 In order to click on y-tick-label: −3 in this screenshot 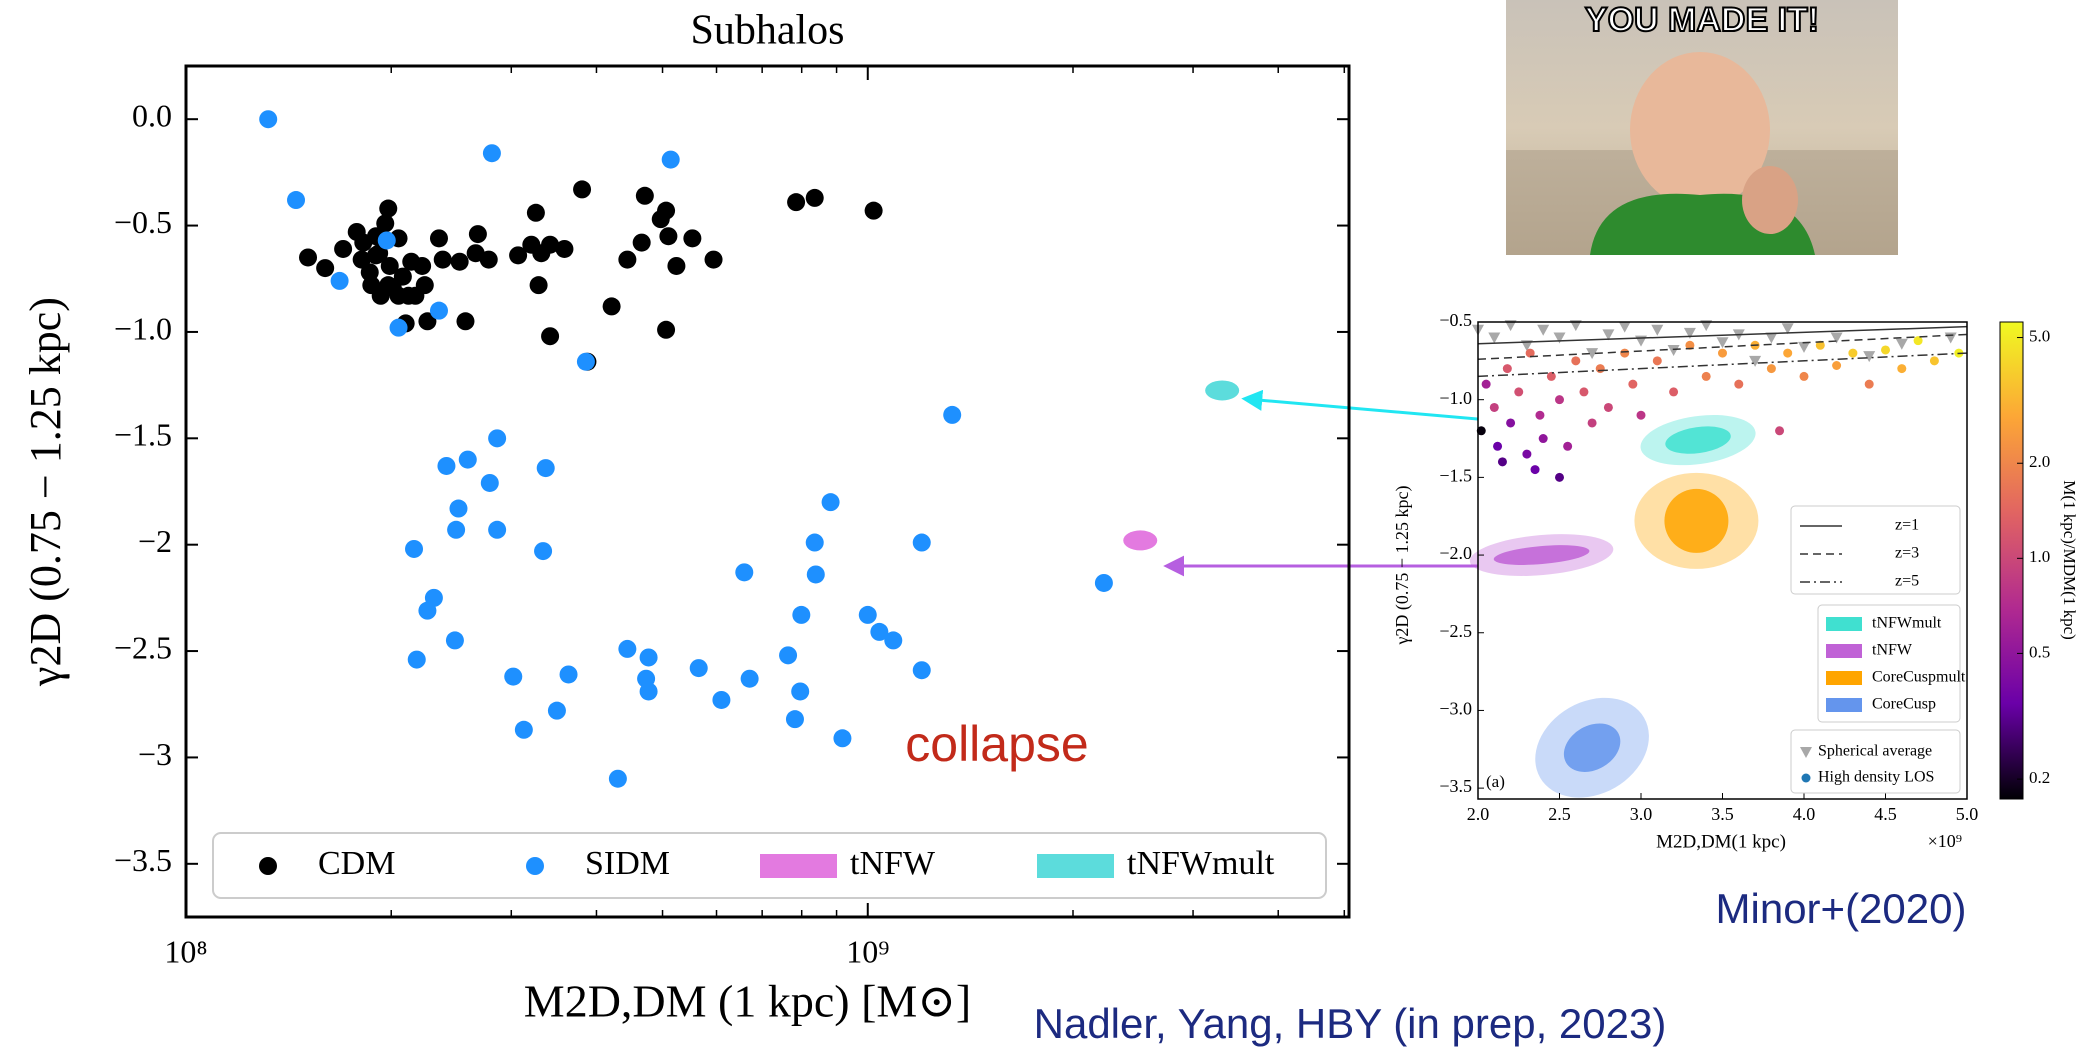, I will do `click(155, 754)`.